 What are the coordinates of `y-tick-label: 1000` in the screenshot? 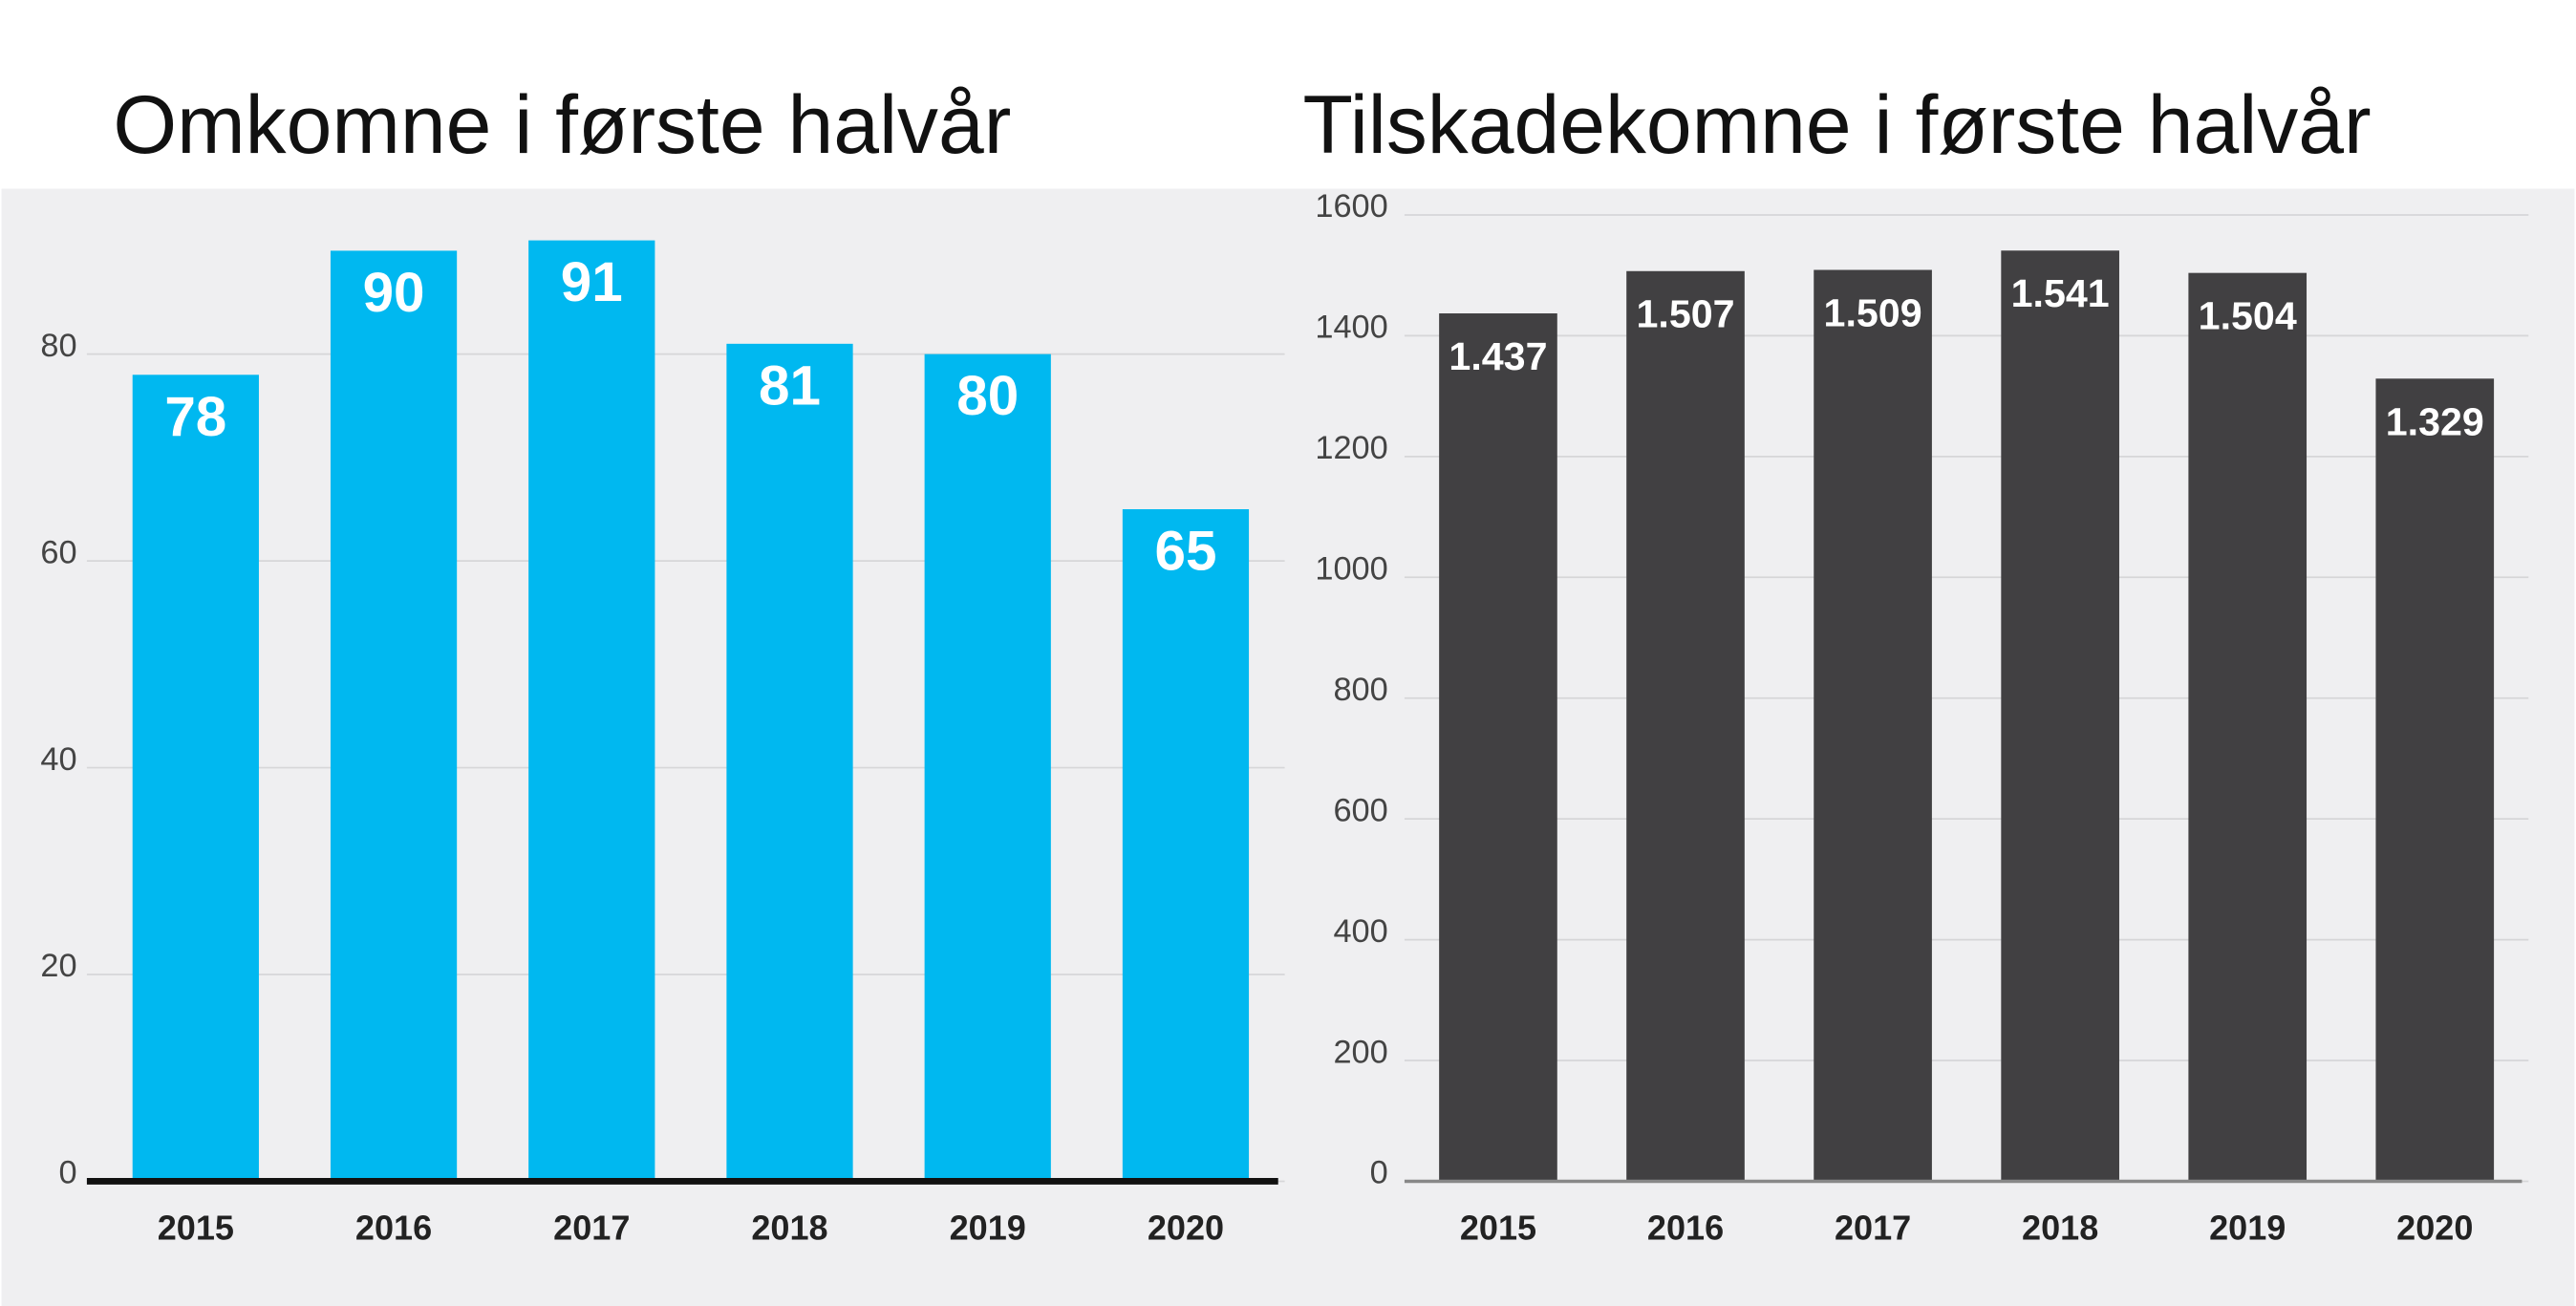 It's located at (1351, 568).